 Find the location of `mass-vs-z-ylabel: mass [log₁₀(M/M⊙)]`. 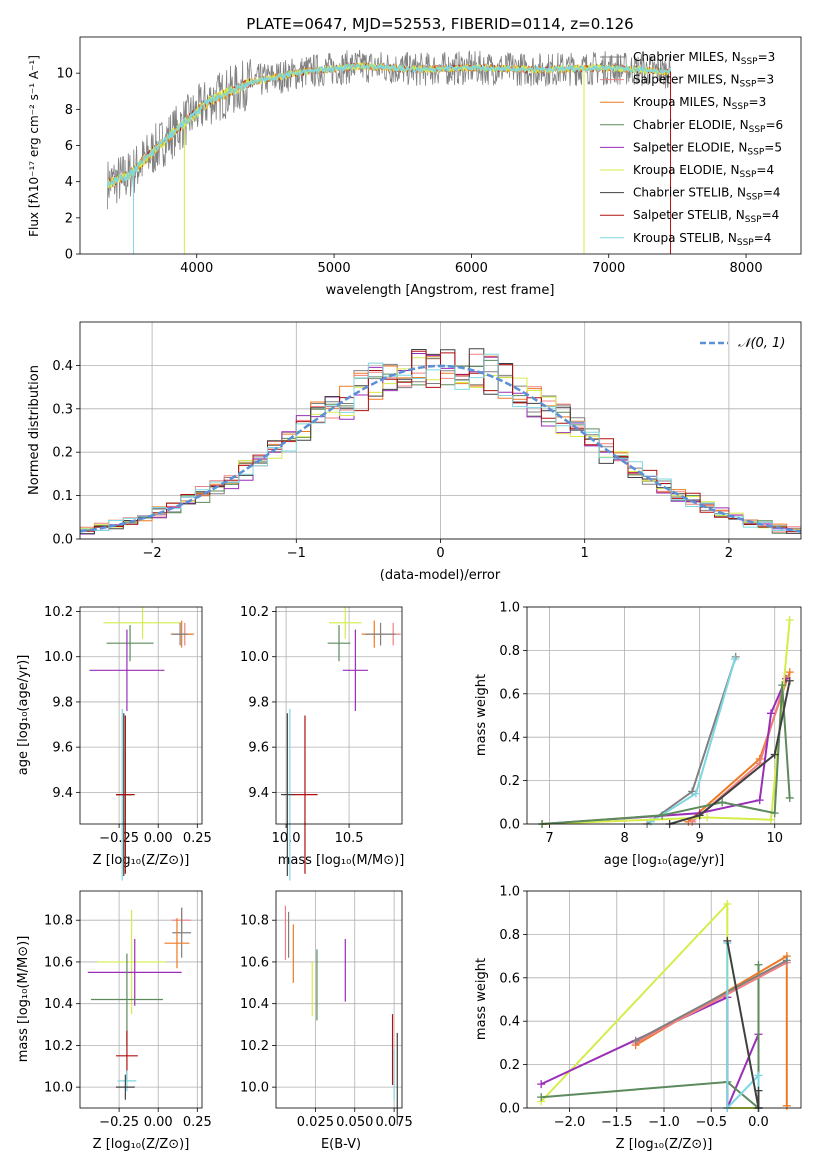

mass-vs-z-ylabel: mass [log₁₀(M/M⊙)] is located at coordinates (23, 999).